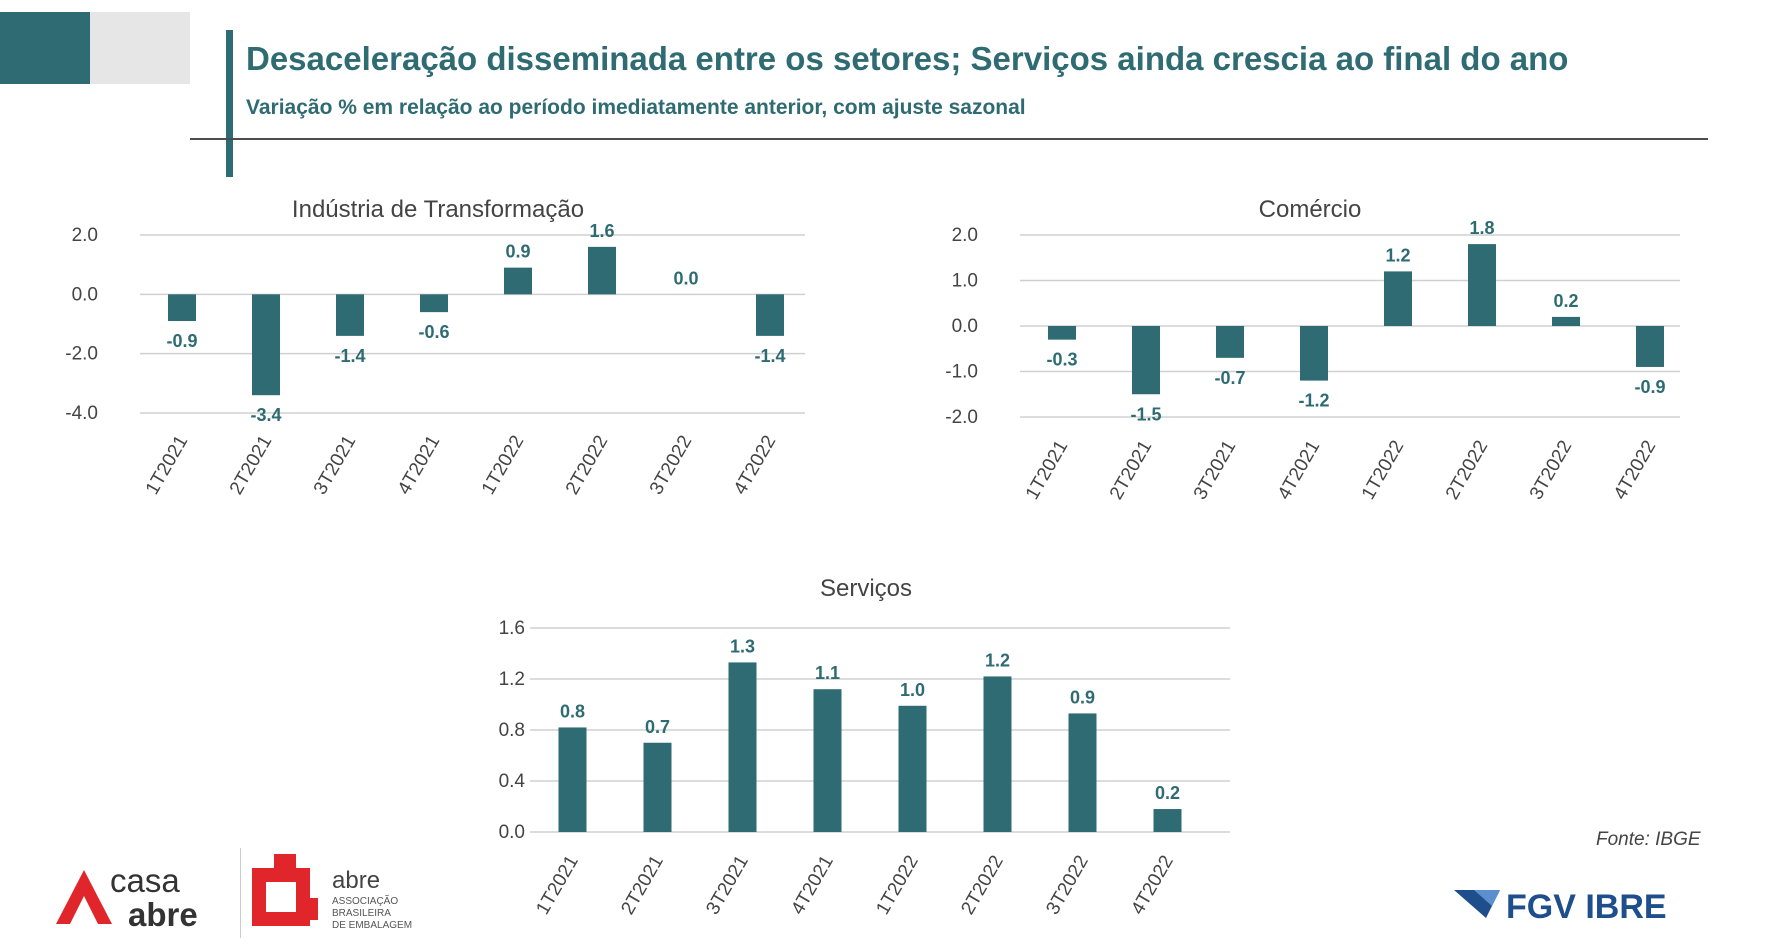  I want to click on abre-logo-tag3: DE EMBALAGEM, so click(372, 925).